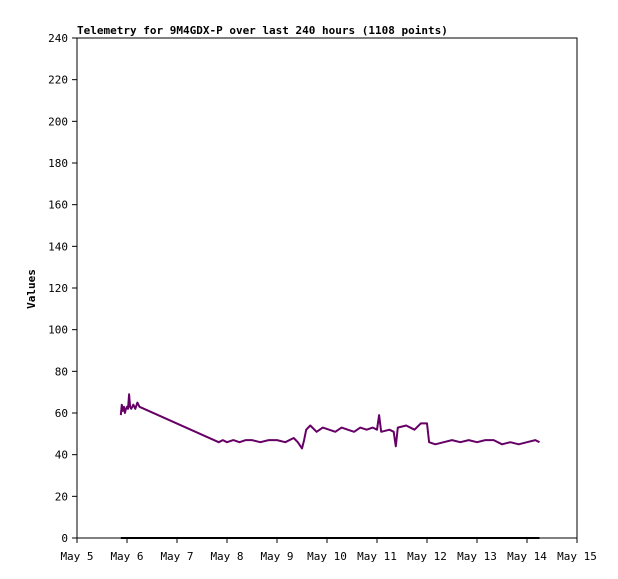  What do you see at coordinates (329, 421) in the screenshot?
I see `series-line-telemetry` at bounding box center [329, 421].